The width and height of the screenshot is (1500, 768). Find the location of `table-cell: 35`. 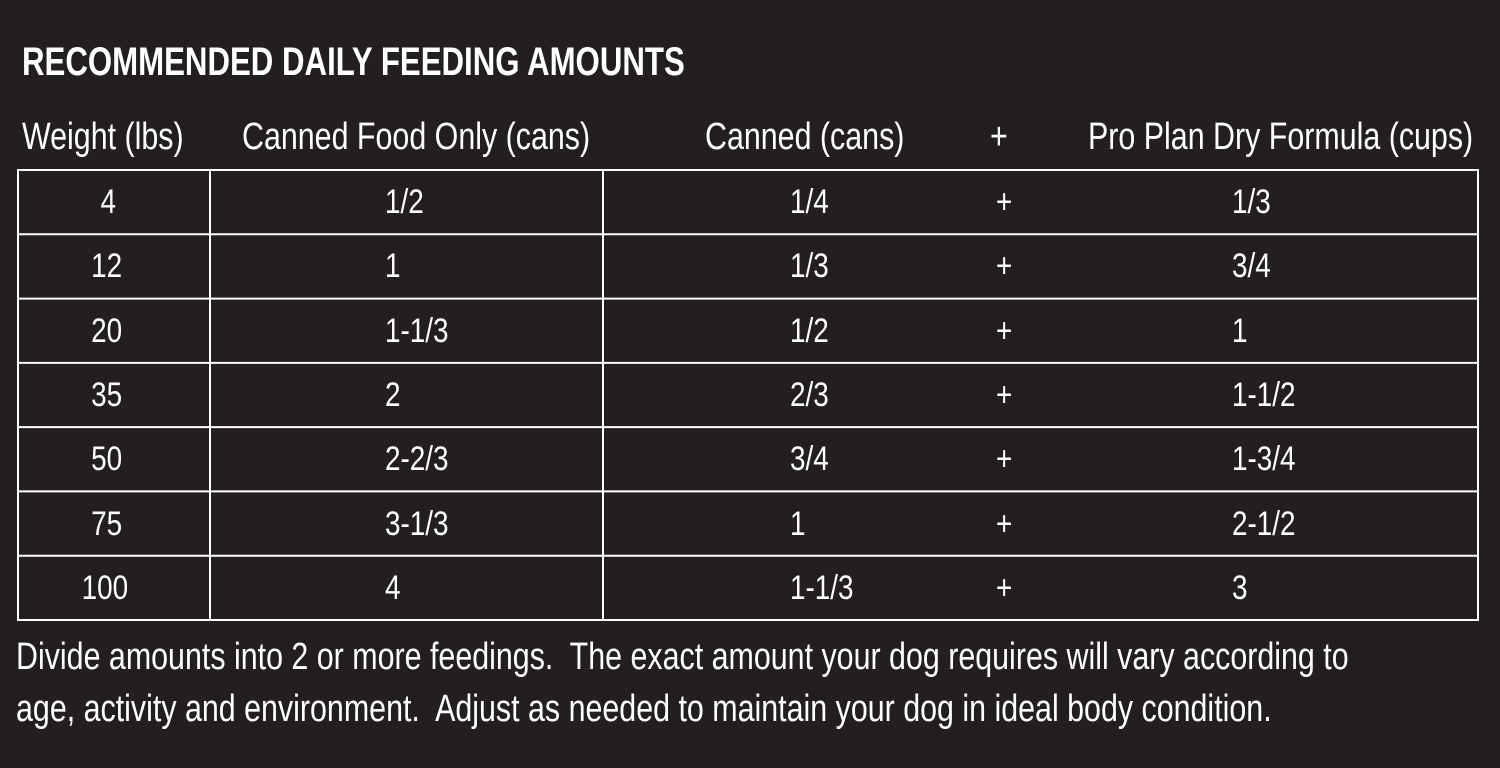

table-cell: 35 is located at coordinates (107, 395).